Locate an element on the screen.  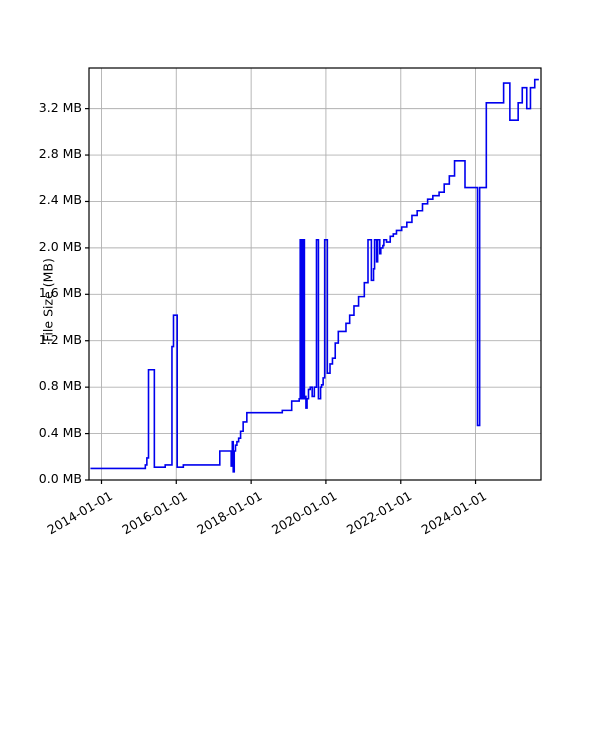
y-tick-label: 0.8 MB is located at coordinates (60, 386).